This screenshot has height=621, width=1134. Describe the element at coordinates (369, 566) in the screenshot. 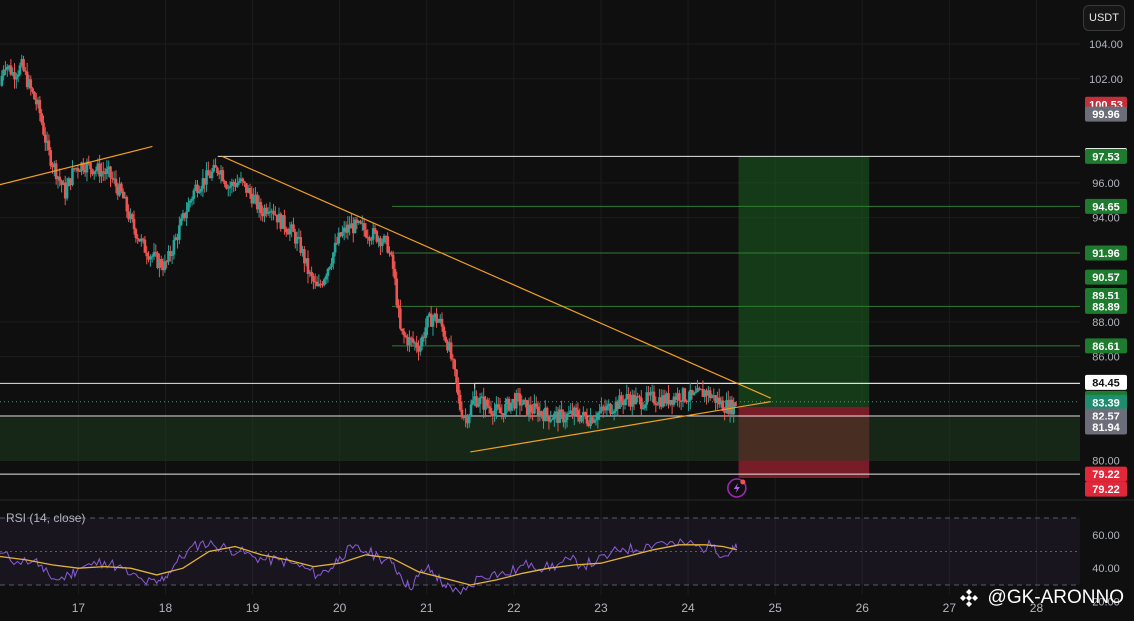

I see `rsi-line` at that location.